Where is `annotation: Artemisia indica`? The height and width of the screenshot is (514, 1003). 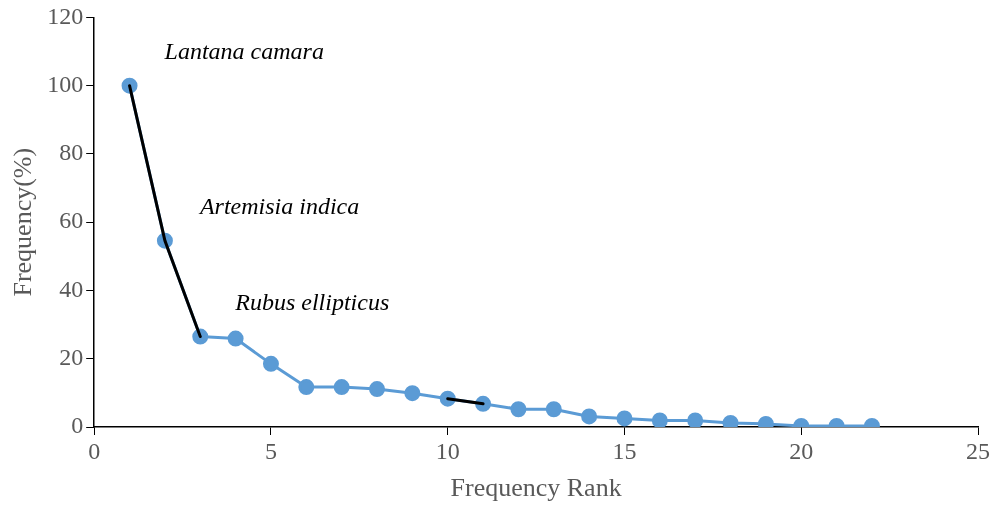
annotation: Artemisia indica is located at coordinates (278, 205).